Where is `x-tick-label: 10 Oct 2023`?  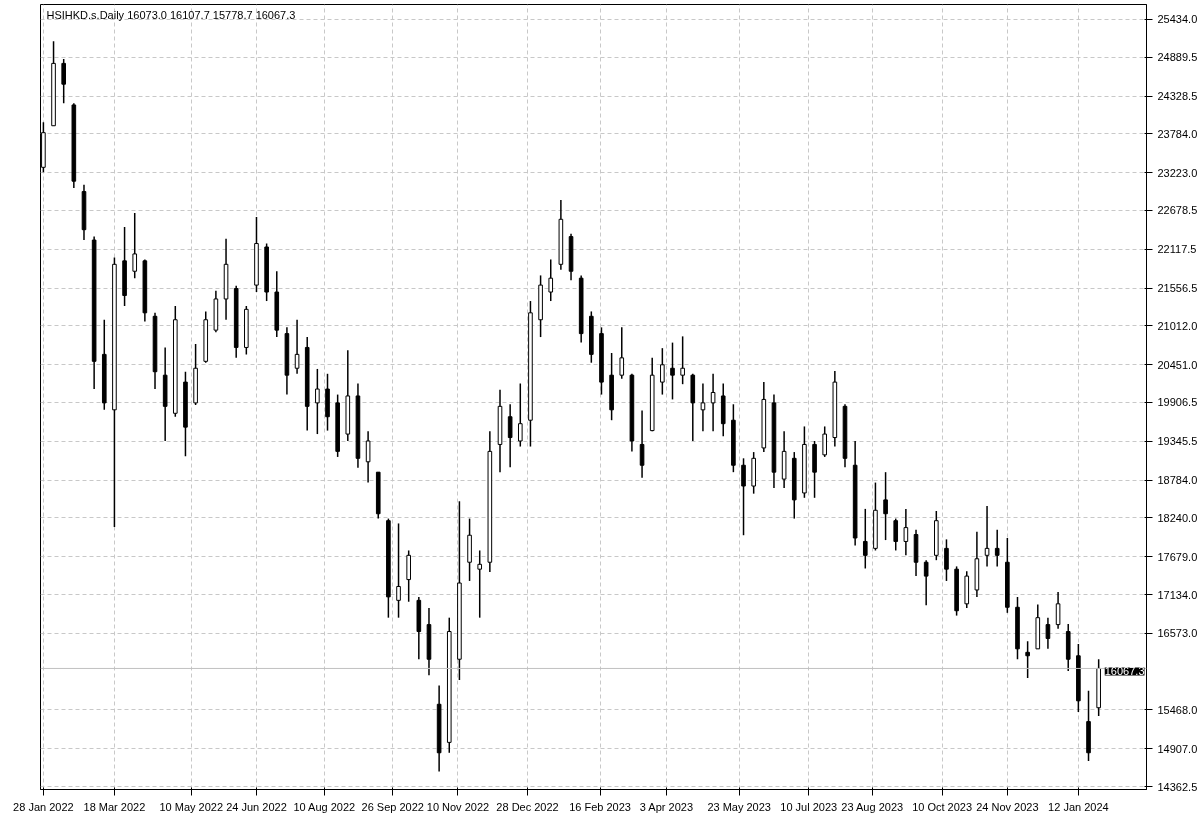 x-tick-label: 10 Oct 2023 is located at coordinates (942, 806).